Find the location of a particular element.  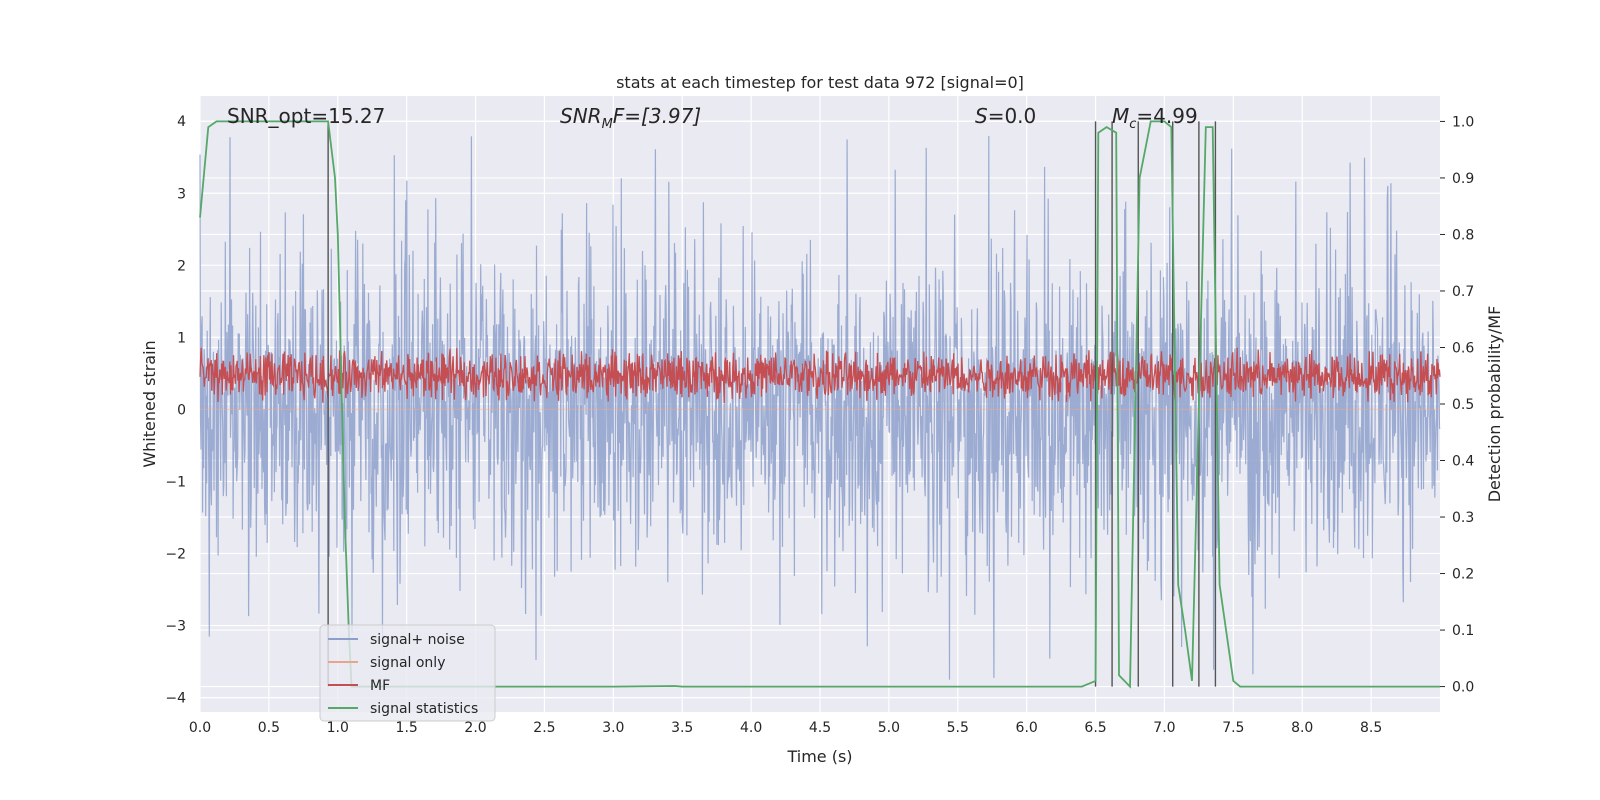

y-axis-label: Whitened strain is located at coordinates (149, 403).